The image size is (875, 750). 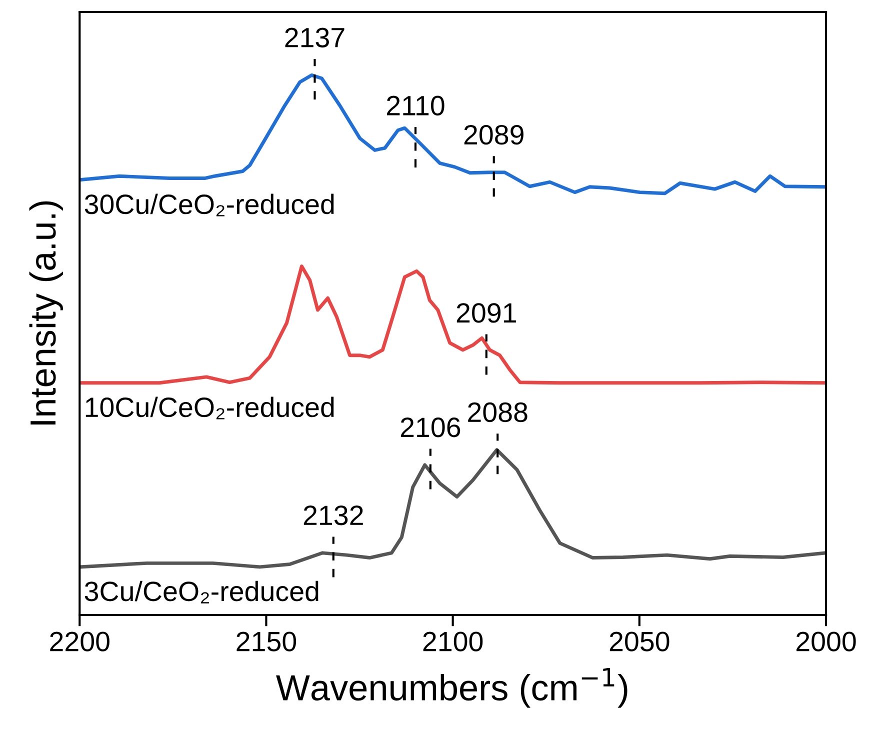 I want to click on series-label: 30Cu/CeO₂-reduced, so click(x=209, y=205).